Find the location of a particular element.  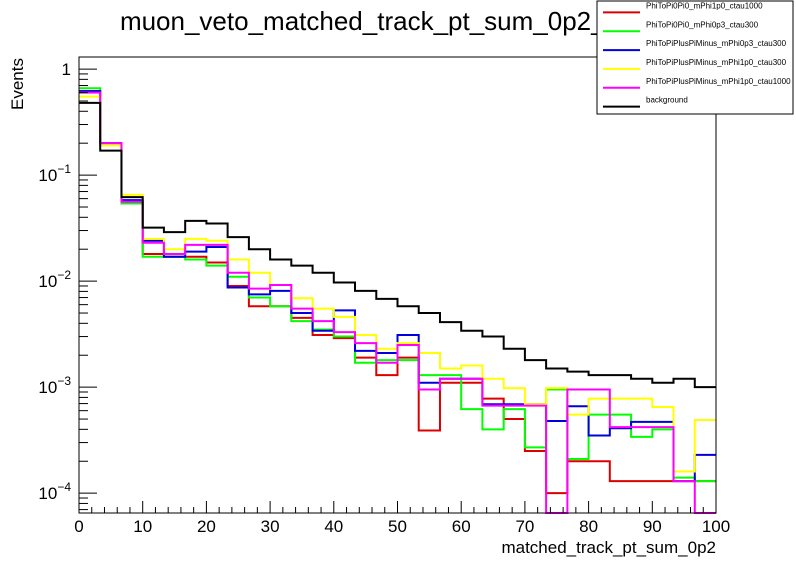

x-axis: 0 10 20 30 40 50 60 70 80 90 100 is located at coordinates (402, 518).